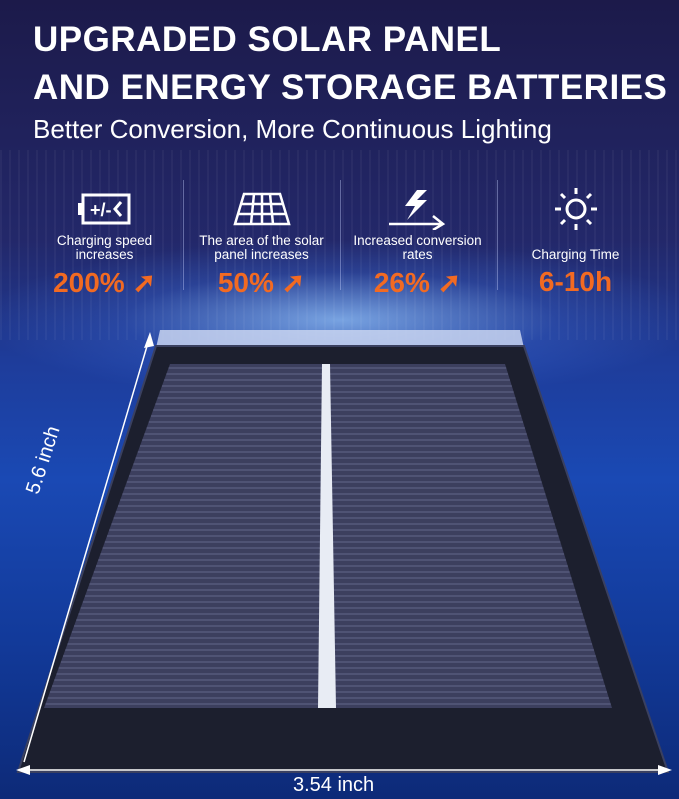 The width and height of the screenshot is (679, 799). Describe the element at coordinates (261, 247) in the screenshot. I see `feature-label: The area of the solar panel increases` at that location.